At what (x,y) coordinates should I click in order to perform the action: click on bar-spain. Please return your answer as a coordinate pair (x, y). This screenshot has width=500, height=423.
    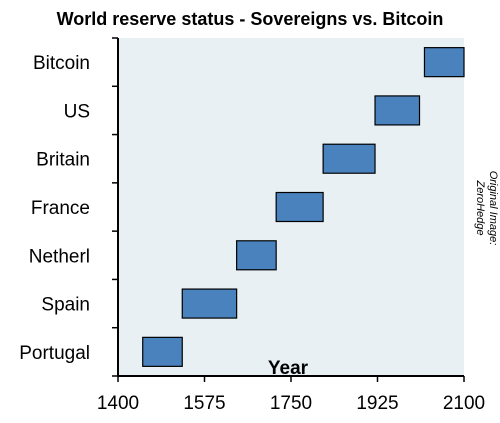
    Looking at the image, I should click on (209, 303).